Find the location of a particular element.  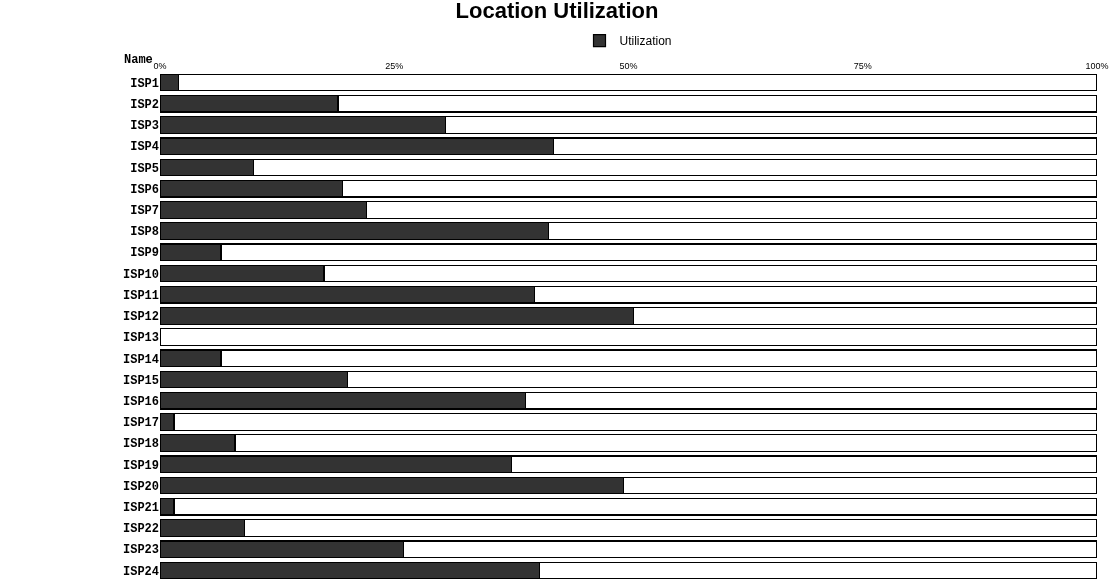

y-tick-label: ISP23 is located at coordinates (140, 550).